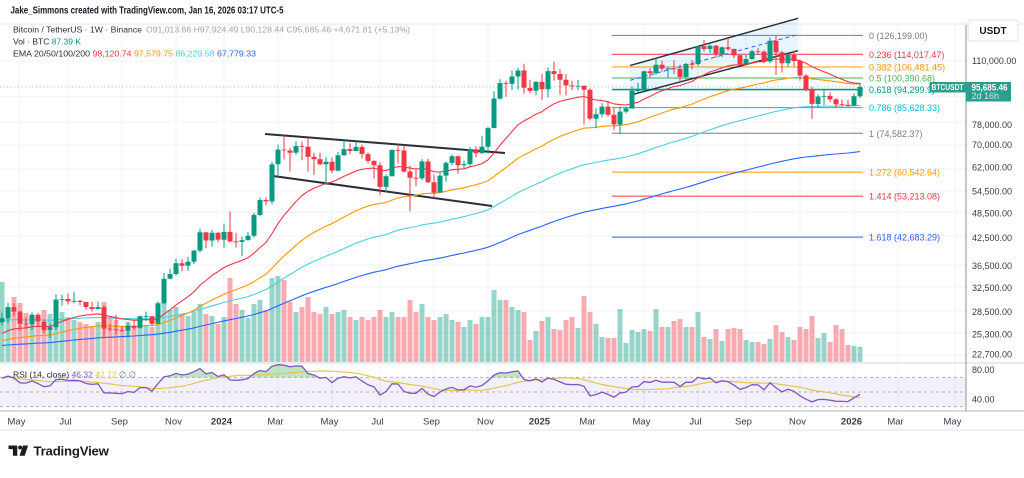  What do you see at coordinates (990, 88) in the screenshot?
I see `svg-text: 95,685.46` at bounding box center [990, 88].